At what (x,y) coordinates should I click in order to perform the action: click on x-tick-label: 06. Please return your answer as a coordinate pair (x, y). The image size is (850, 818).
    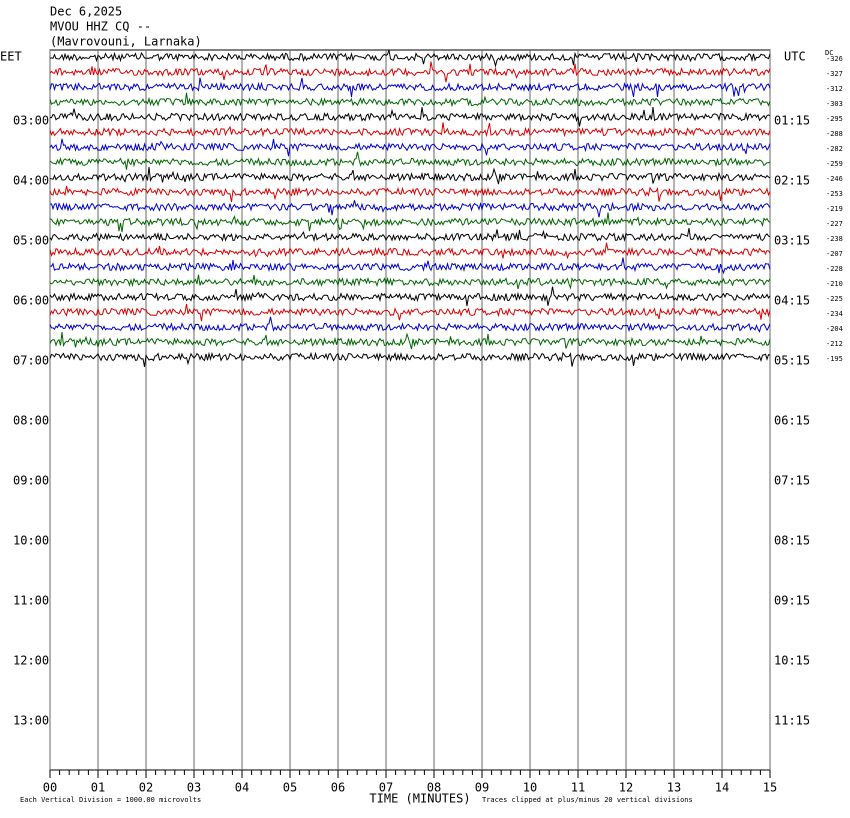
    Looking at the image, I should click on (338, 788).